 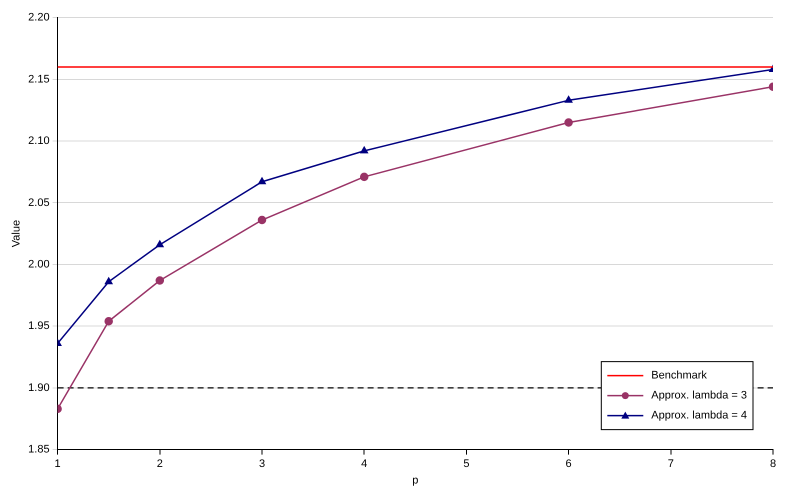 What do you see at coordinates (39, 450) in the screenshot?
I see `y-tick-label: 1.85` at bounding box center [39, 450].